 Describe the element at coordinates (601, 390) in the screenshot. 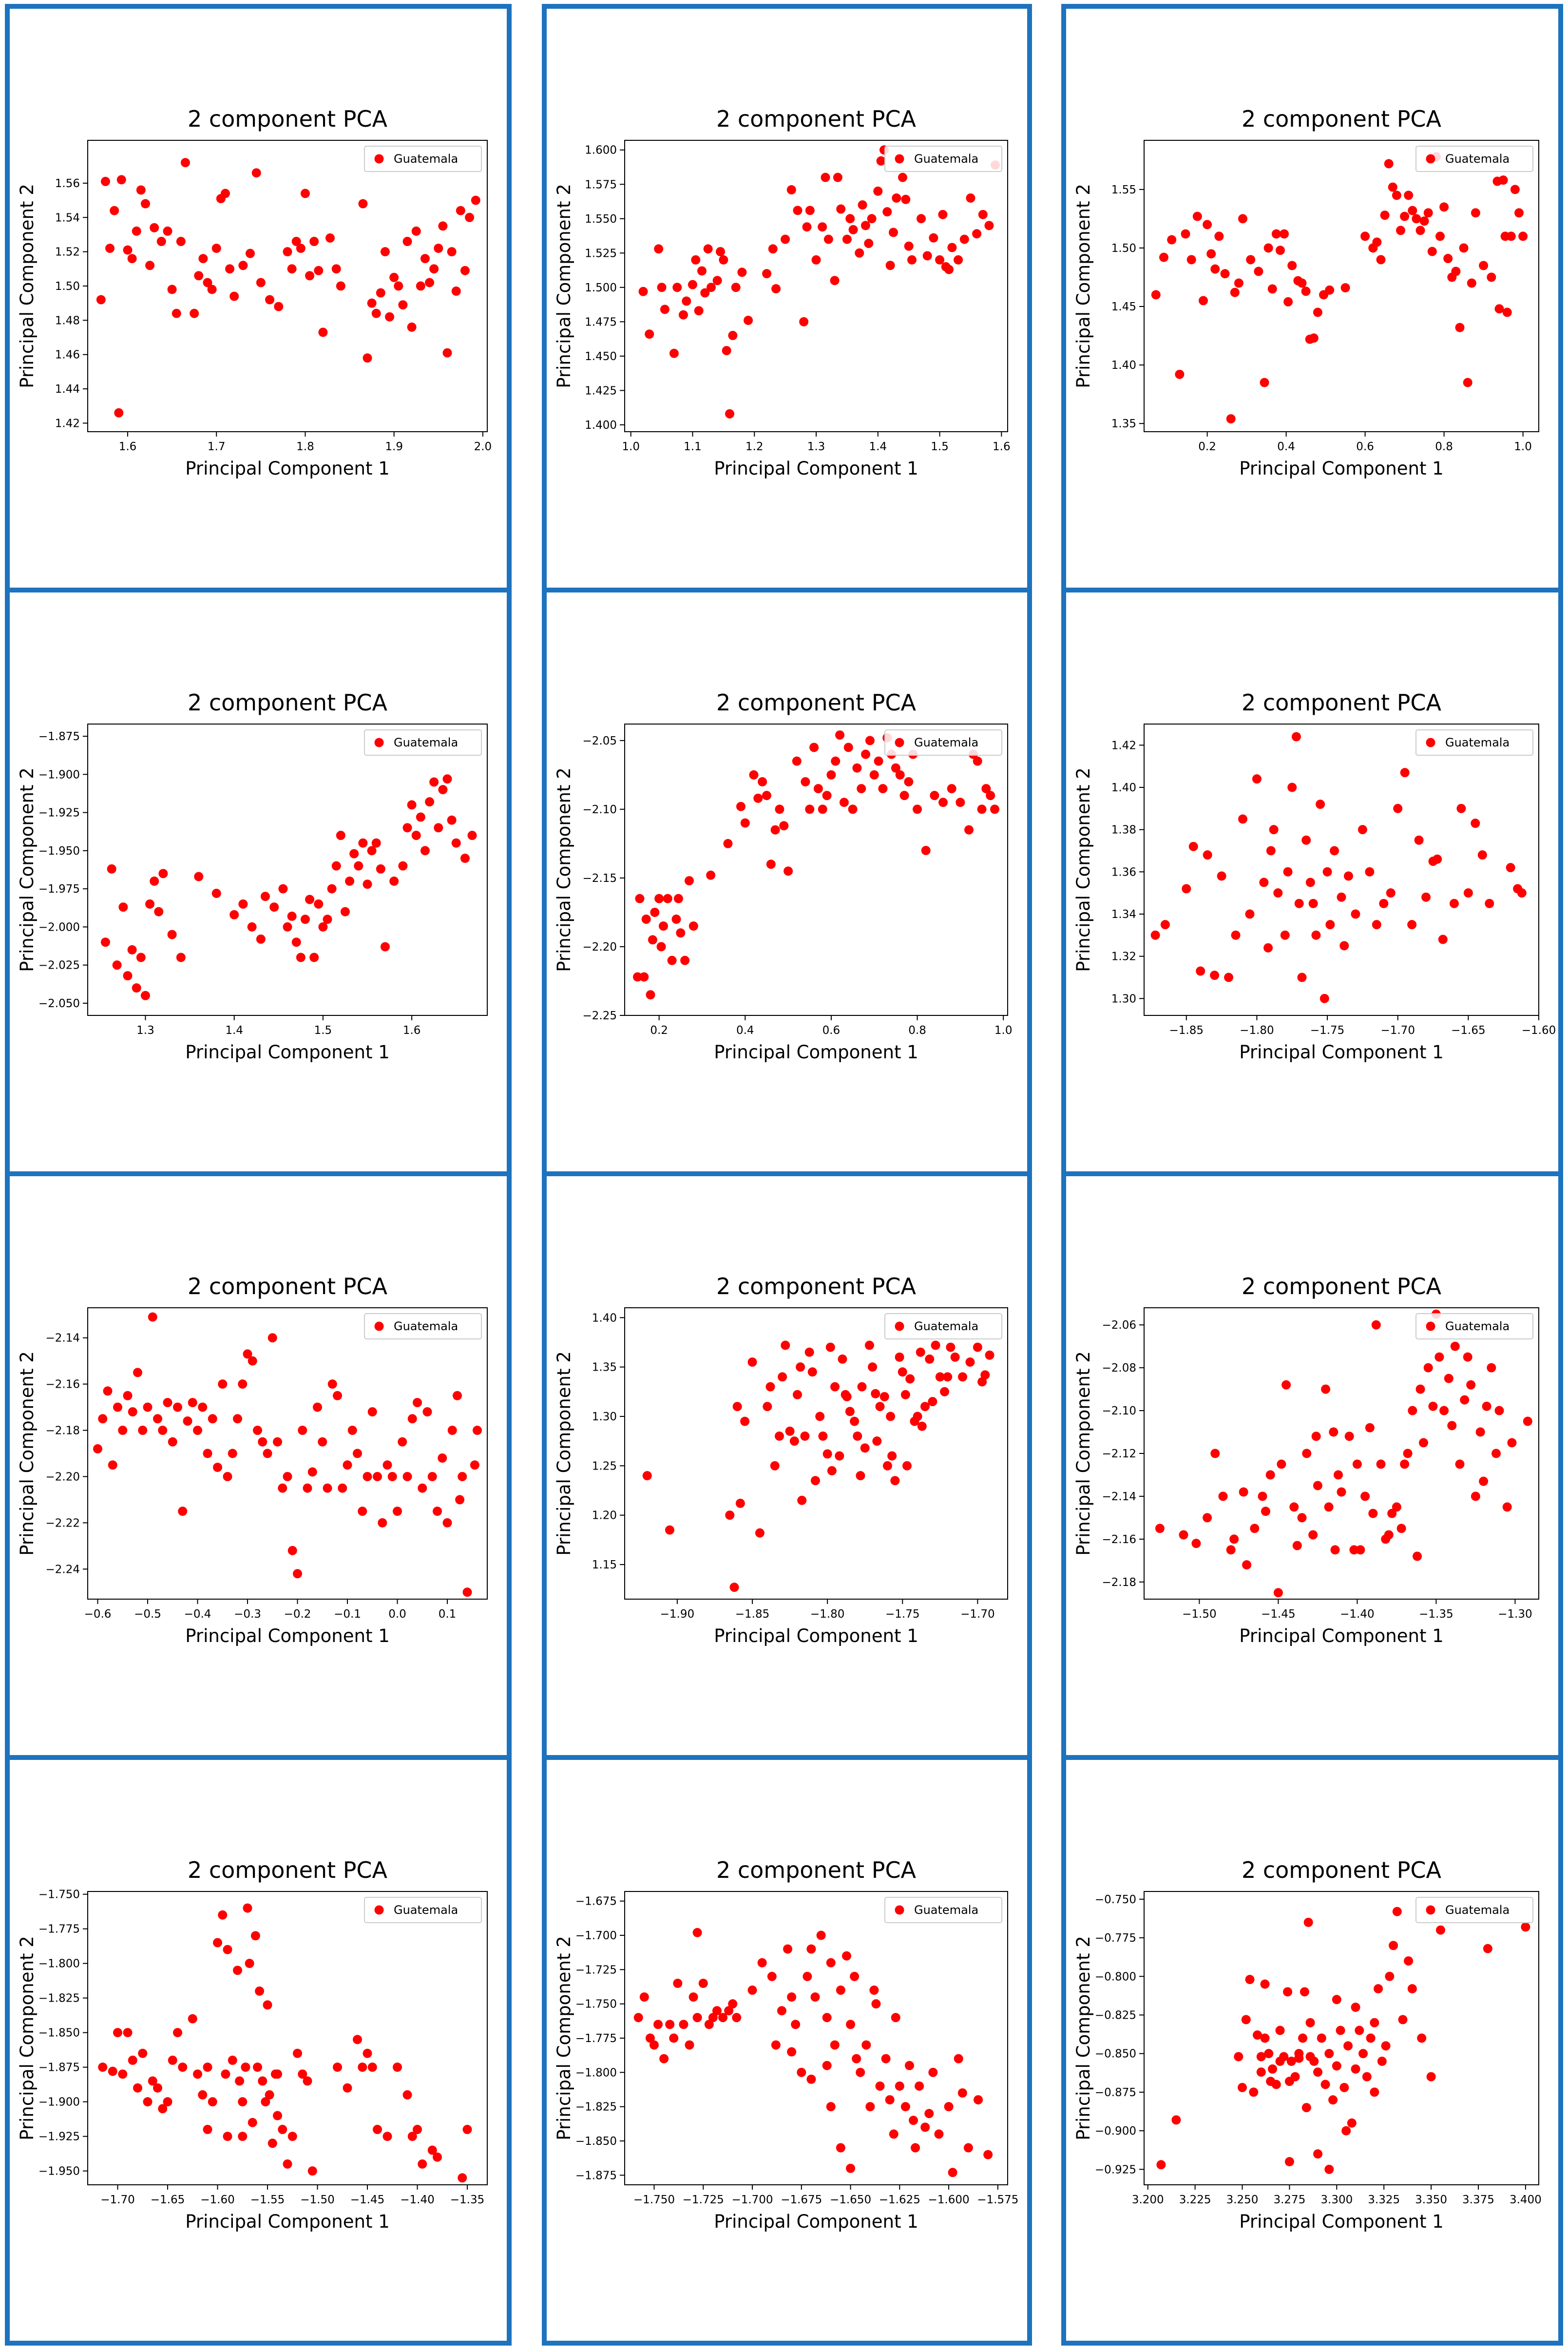

I see `y-tick-label: 1.425` at that location.